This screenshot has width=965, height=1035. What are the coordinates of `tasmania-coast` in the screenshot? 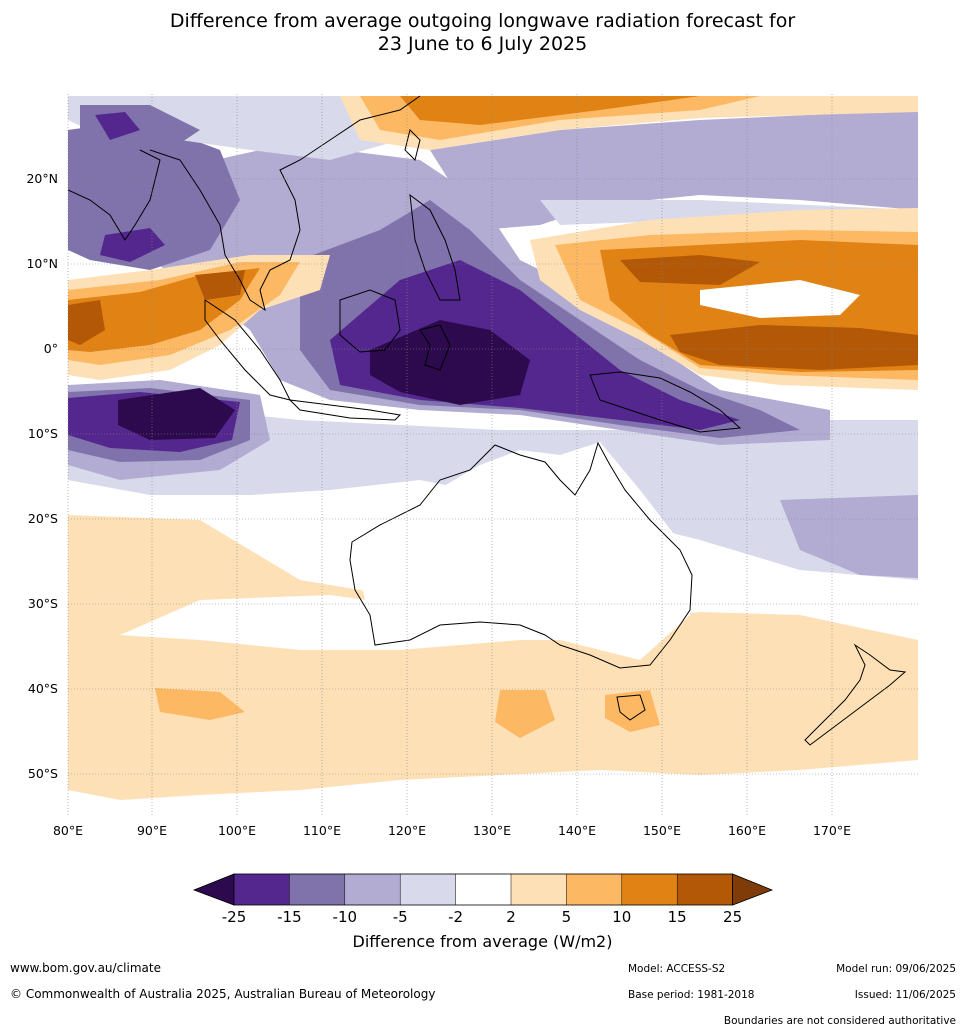 It's located at (631, 707).